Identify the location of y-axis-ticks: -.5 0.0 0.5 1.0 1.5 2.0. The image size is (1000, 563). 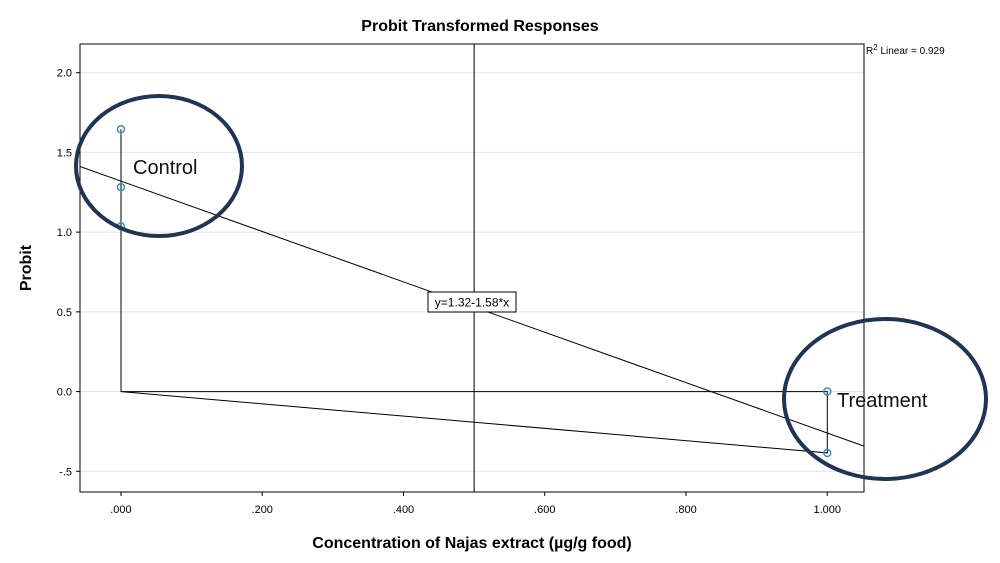
(68, 273).